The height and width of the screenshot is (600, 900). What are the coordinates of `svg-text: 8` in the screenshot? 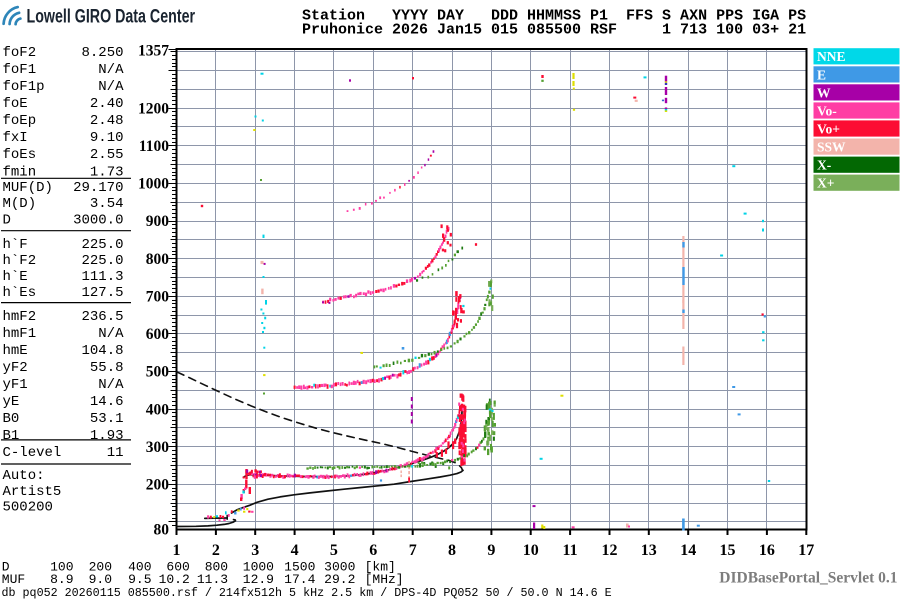 It's located at (452, 550).